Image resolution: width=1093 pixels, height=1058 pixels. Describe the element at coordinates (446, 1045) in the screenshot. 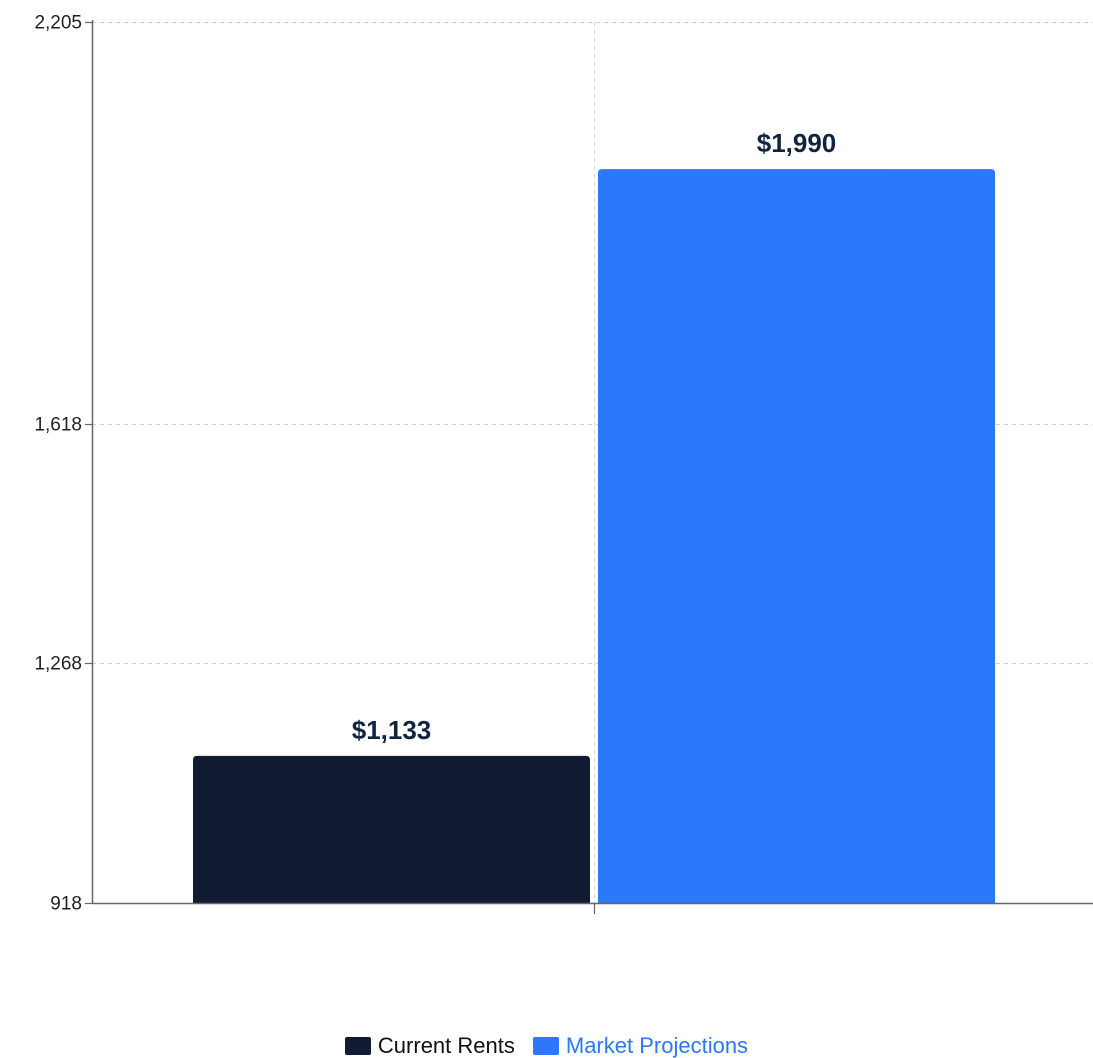

I see `legend-label: Current Rents` at that location.